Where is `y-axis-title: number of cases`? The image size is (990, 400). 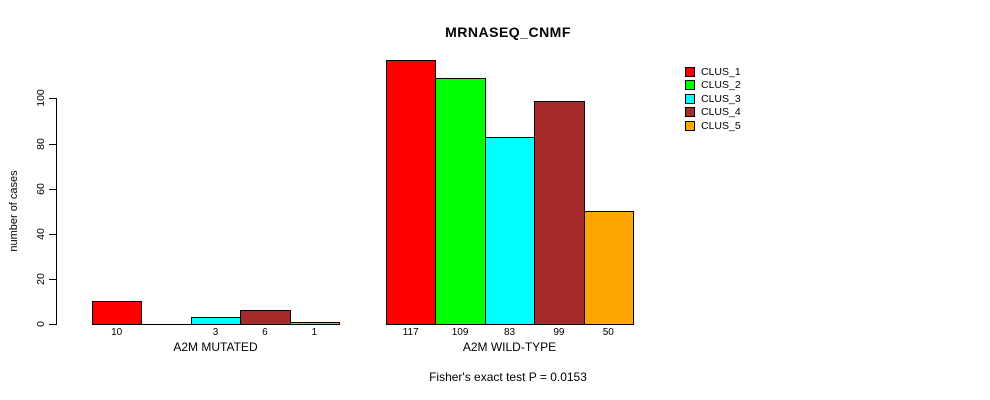 y-axis-title: number of cases is located at coordinates (14, 211).